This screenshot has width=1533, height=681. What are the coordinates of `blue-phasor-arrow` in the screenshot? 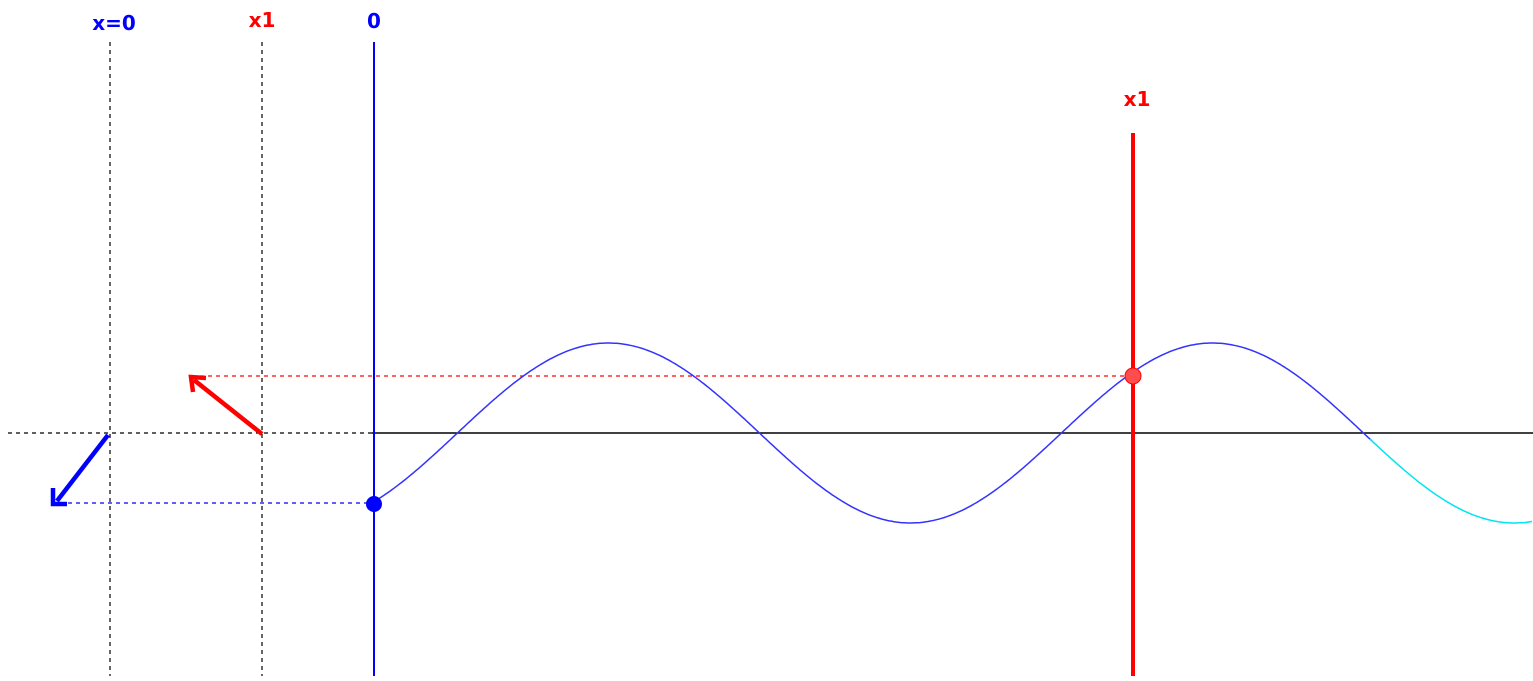 It's located at (80, 470).